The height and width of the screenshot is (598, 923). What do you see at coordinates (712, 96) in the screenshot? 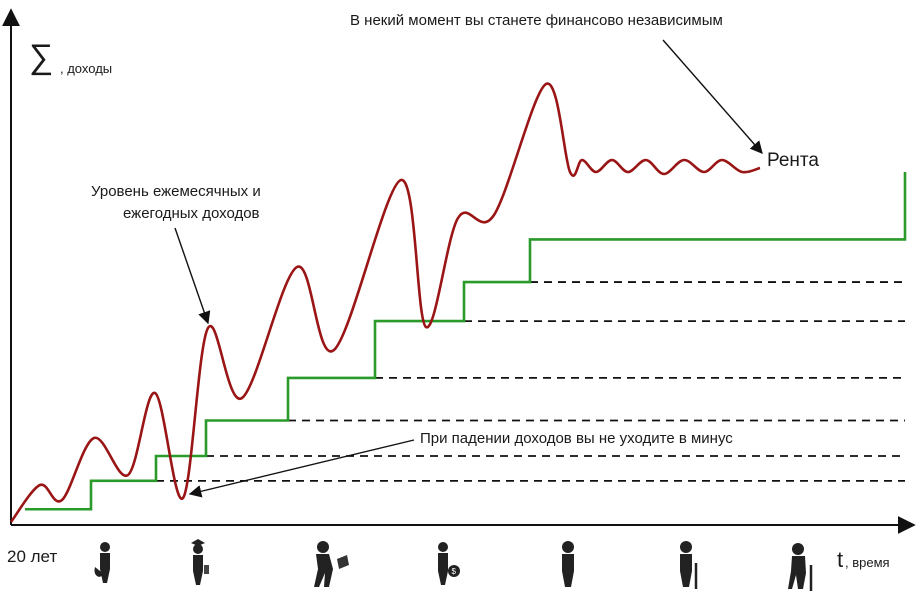
I see `arrow-to-rent` at bounding box center [712, 96].